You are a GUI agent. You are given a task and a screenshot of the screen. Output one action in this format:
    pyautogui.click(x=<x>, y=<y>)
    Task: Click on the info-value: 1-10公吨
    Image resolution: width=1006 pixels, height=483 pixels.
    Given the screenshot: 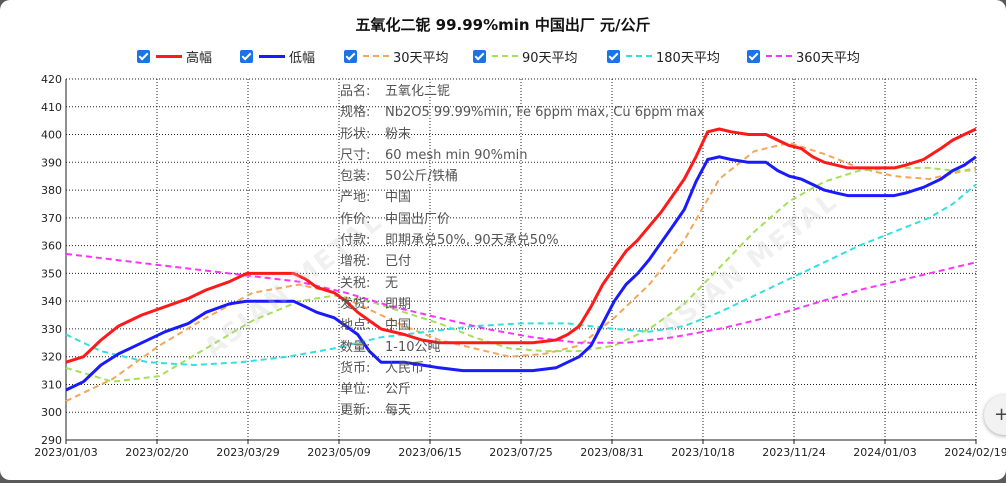 What is the action you would take?
    pyautogui.click(x=413, y=347)
    